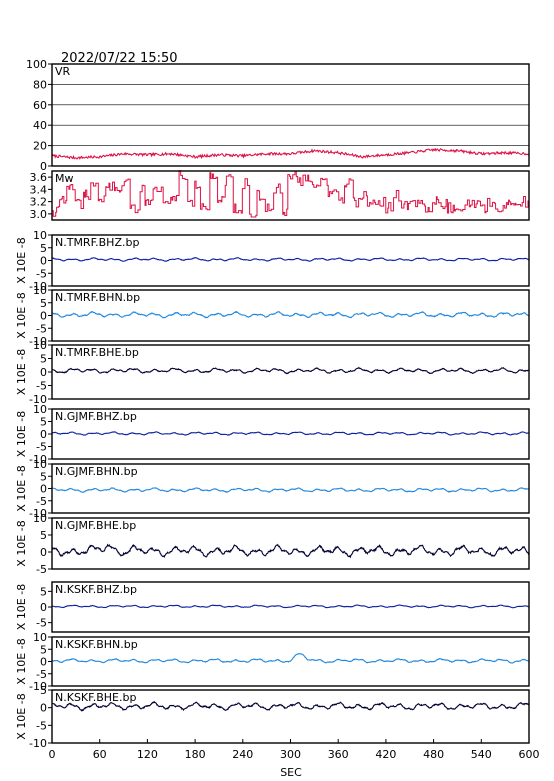 This screenshot has height=781, width=554. I want to click on y-tick-label: 3.6, so click(39, 177).